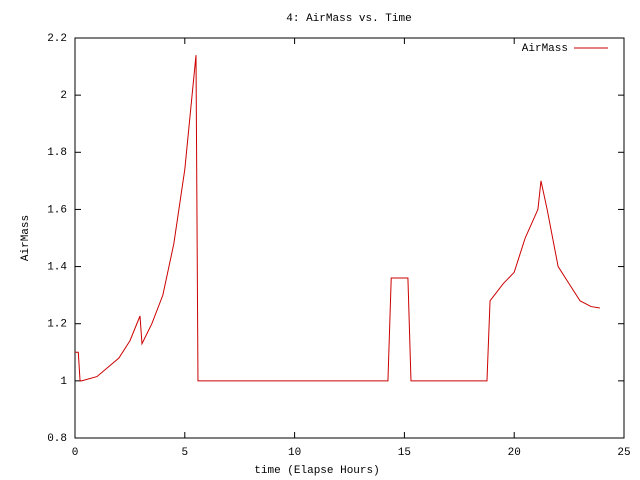 The height and width of the screenshot is (480, 640). I want to click on x-tick-label: 10, so click(294, 453).